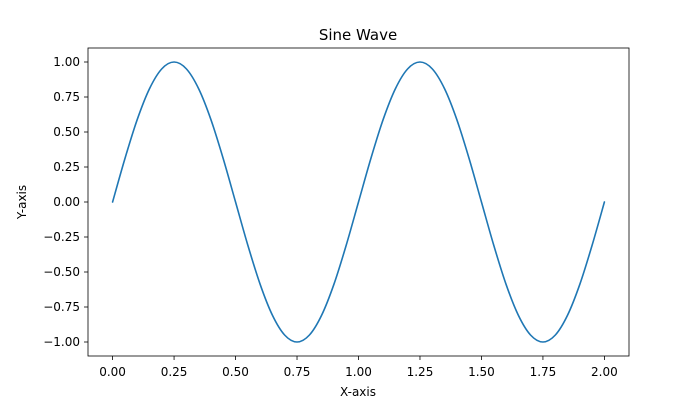  I want to click on x-tick-label: 1.00, so click(358, 372).